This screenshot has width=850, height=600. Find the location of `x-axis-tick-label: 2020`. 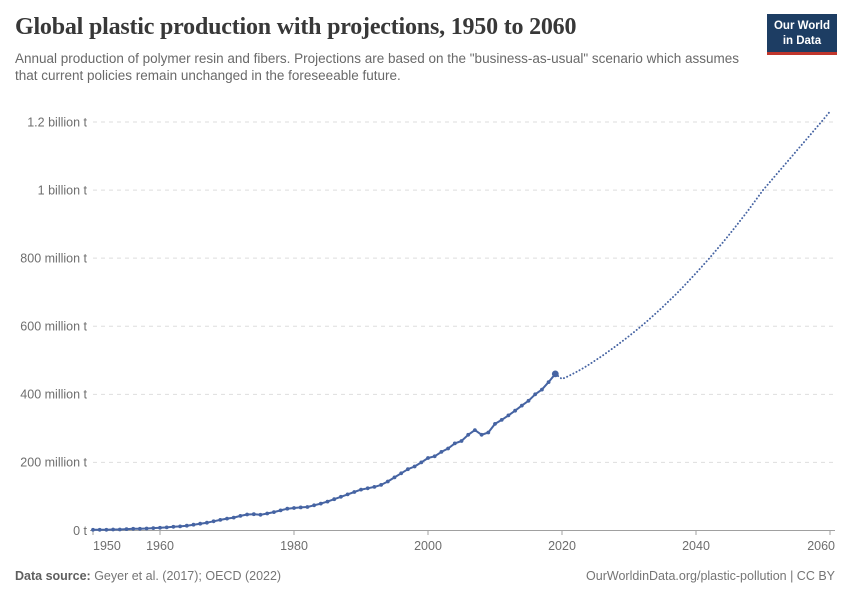

x-axis-tick-label: 2020 is located at coordinates (562, 546).